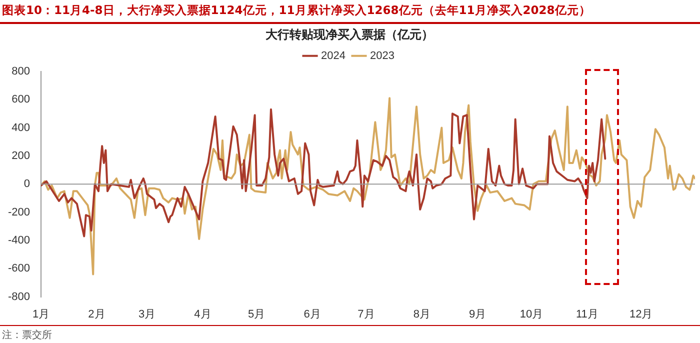 The width and height of the screenshot is (700, 343). I want to click on x-tick-label: 2月, so click(97, 314).